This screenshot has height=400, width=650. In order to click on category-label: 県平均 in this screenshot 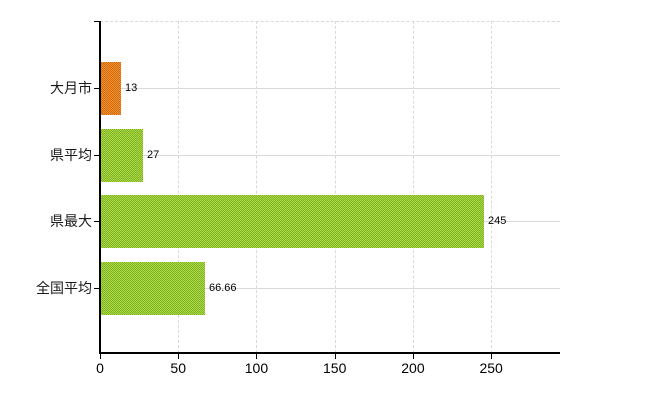, I will do `click(71, 155)`.